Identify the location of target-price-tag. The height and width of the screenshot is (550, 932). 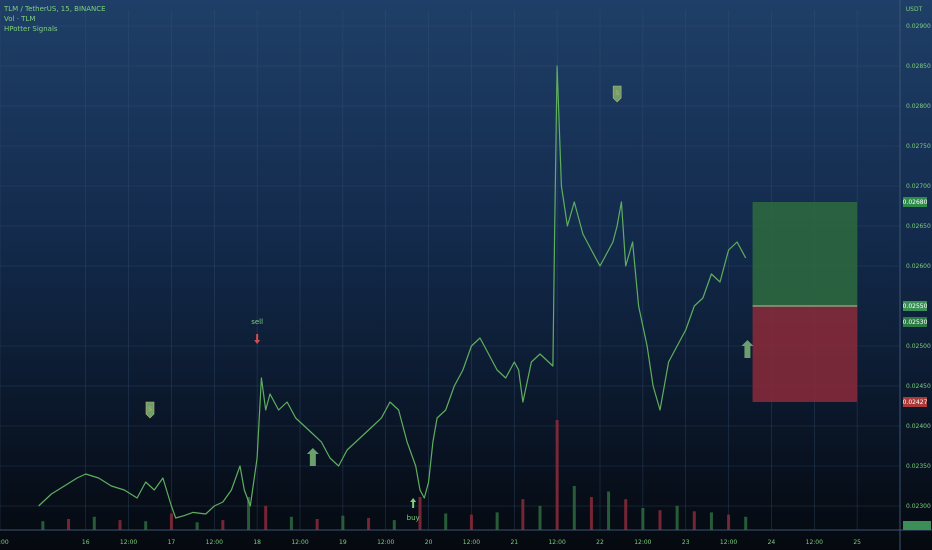
(915, 202).